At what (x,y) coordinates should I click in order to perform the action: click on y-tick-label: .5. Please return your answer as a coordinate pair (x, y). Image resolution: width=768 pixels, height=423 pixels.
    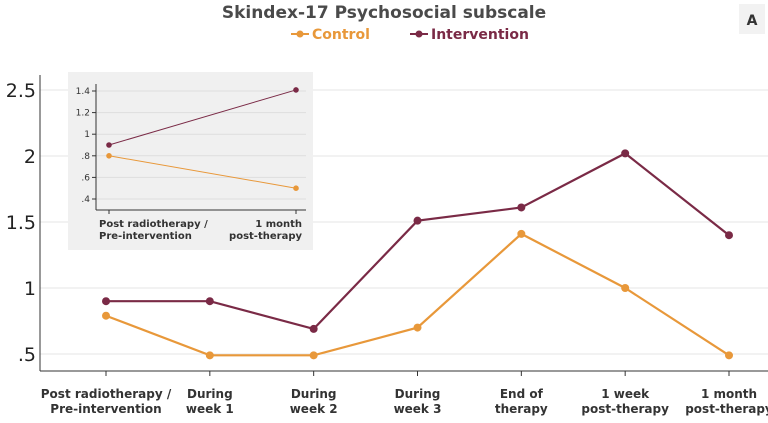
    Looking at the image, I should click on (27, 355).